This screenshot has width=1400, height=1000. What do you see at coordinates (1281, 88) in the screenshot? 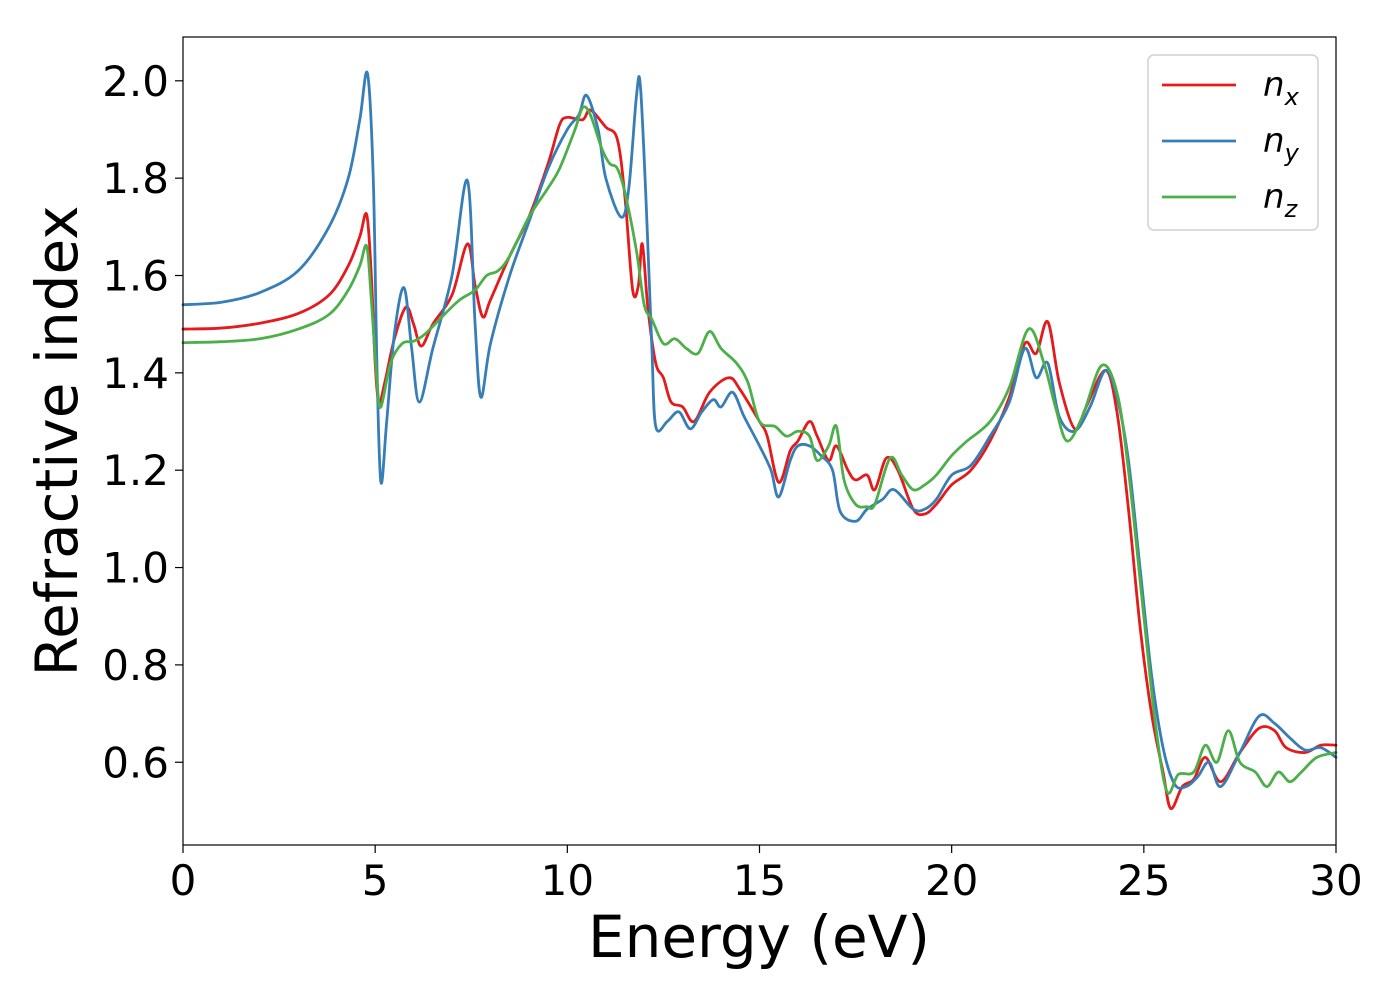
I see `legend-label-x: nx` at bounding box center [1281, 88].